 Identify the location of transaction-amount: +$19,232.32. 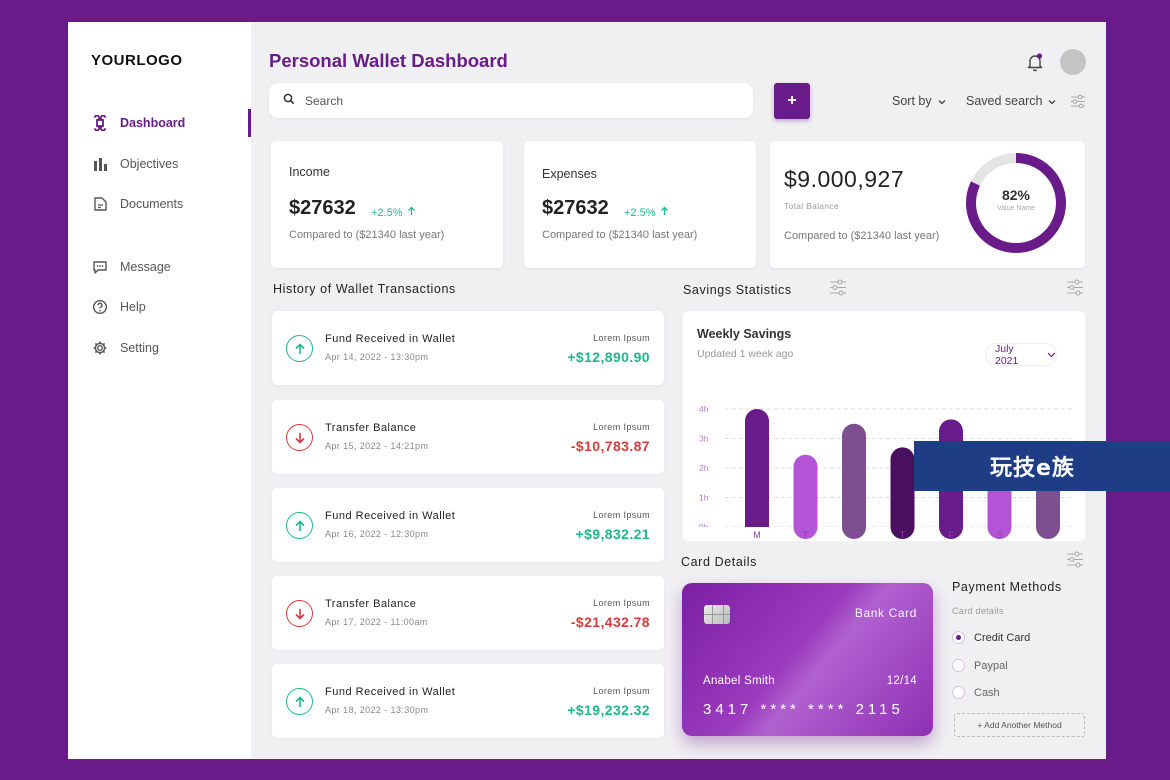
(608, 710).